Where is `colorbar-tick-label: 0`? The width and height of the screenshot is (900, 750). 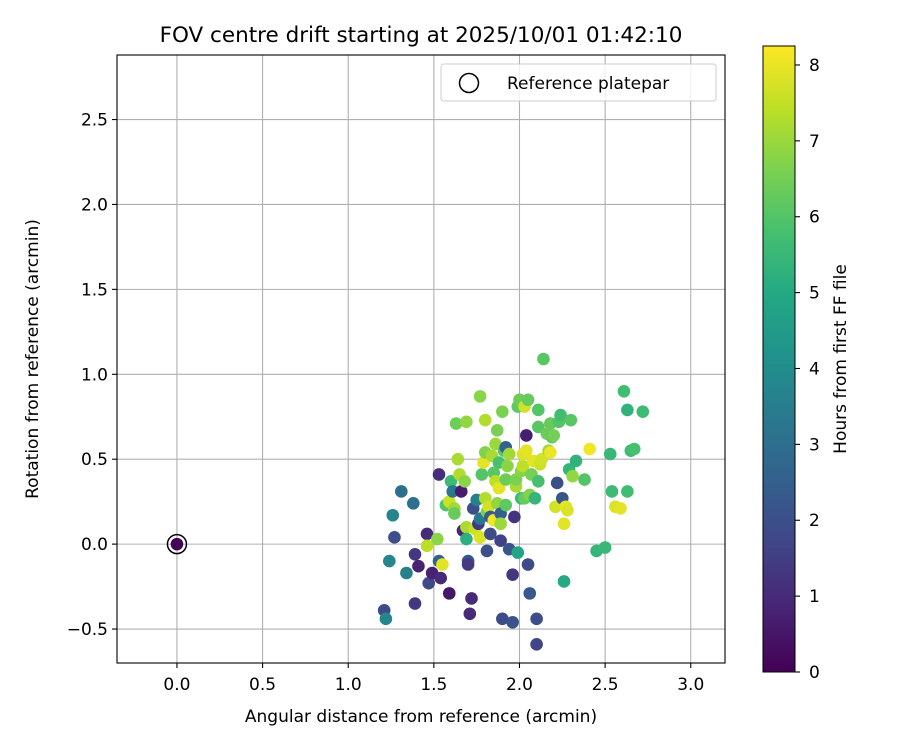 colorbar-tick-label: 0 is located at coordinates (814, 673).